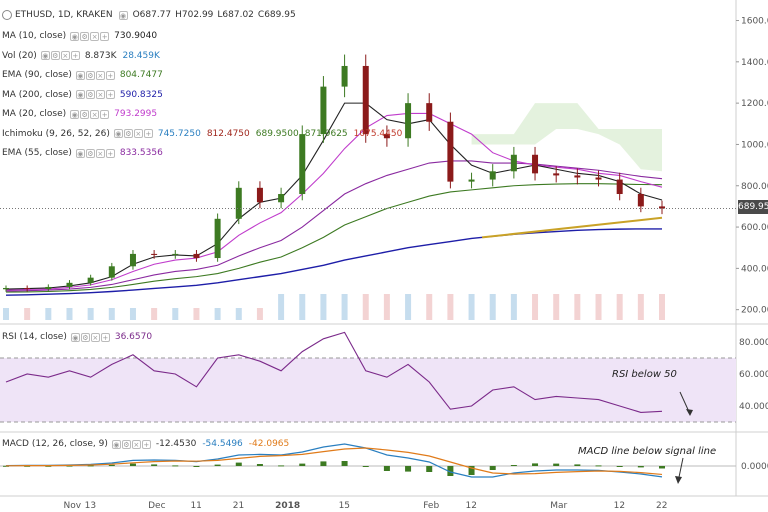 This screenshot has height=512, width=768. I want to click on time-tick-label: Mar, so click(558, 506).